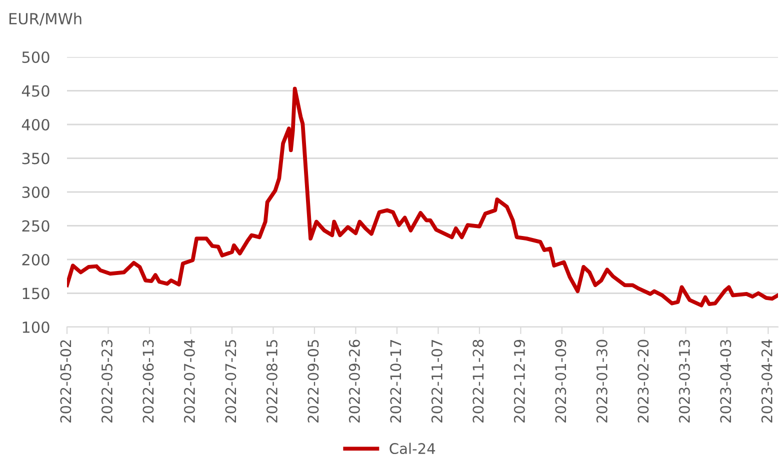 This screenshot has width=781, height=470. Describe the element at coordinates (766, 381) in the screenshot. I see `x-tick-label: 2023-04-24` at that location.